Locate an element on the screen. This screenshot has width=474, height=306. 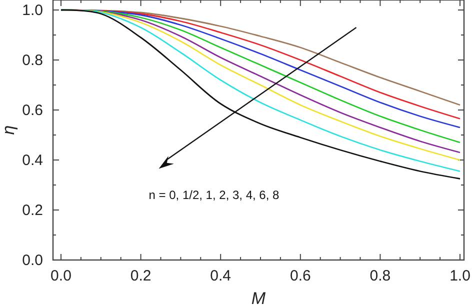
y-tick-label: 0.6 is located at coordinates (32, 110).